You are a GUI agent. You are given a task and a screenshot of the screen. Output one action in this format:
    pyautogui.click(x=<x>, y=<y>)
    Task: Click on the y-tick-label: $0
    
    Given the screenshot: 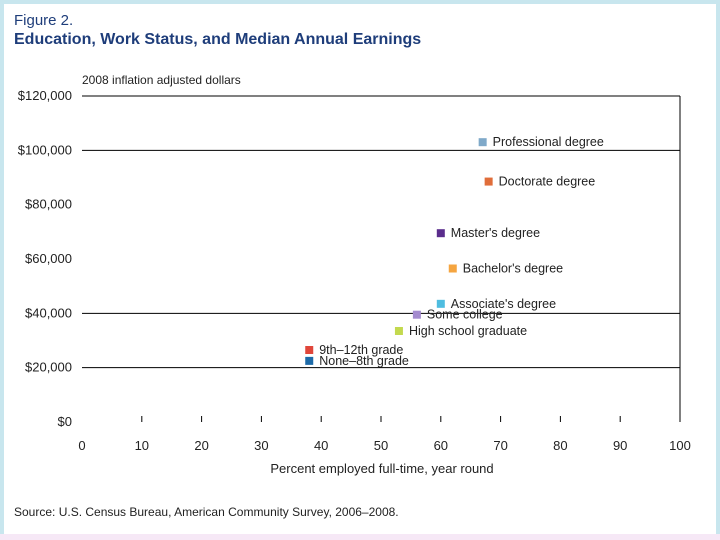 What is the action you would take?
    pyautogui.click(x=65, y=421)
    